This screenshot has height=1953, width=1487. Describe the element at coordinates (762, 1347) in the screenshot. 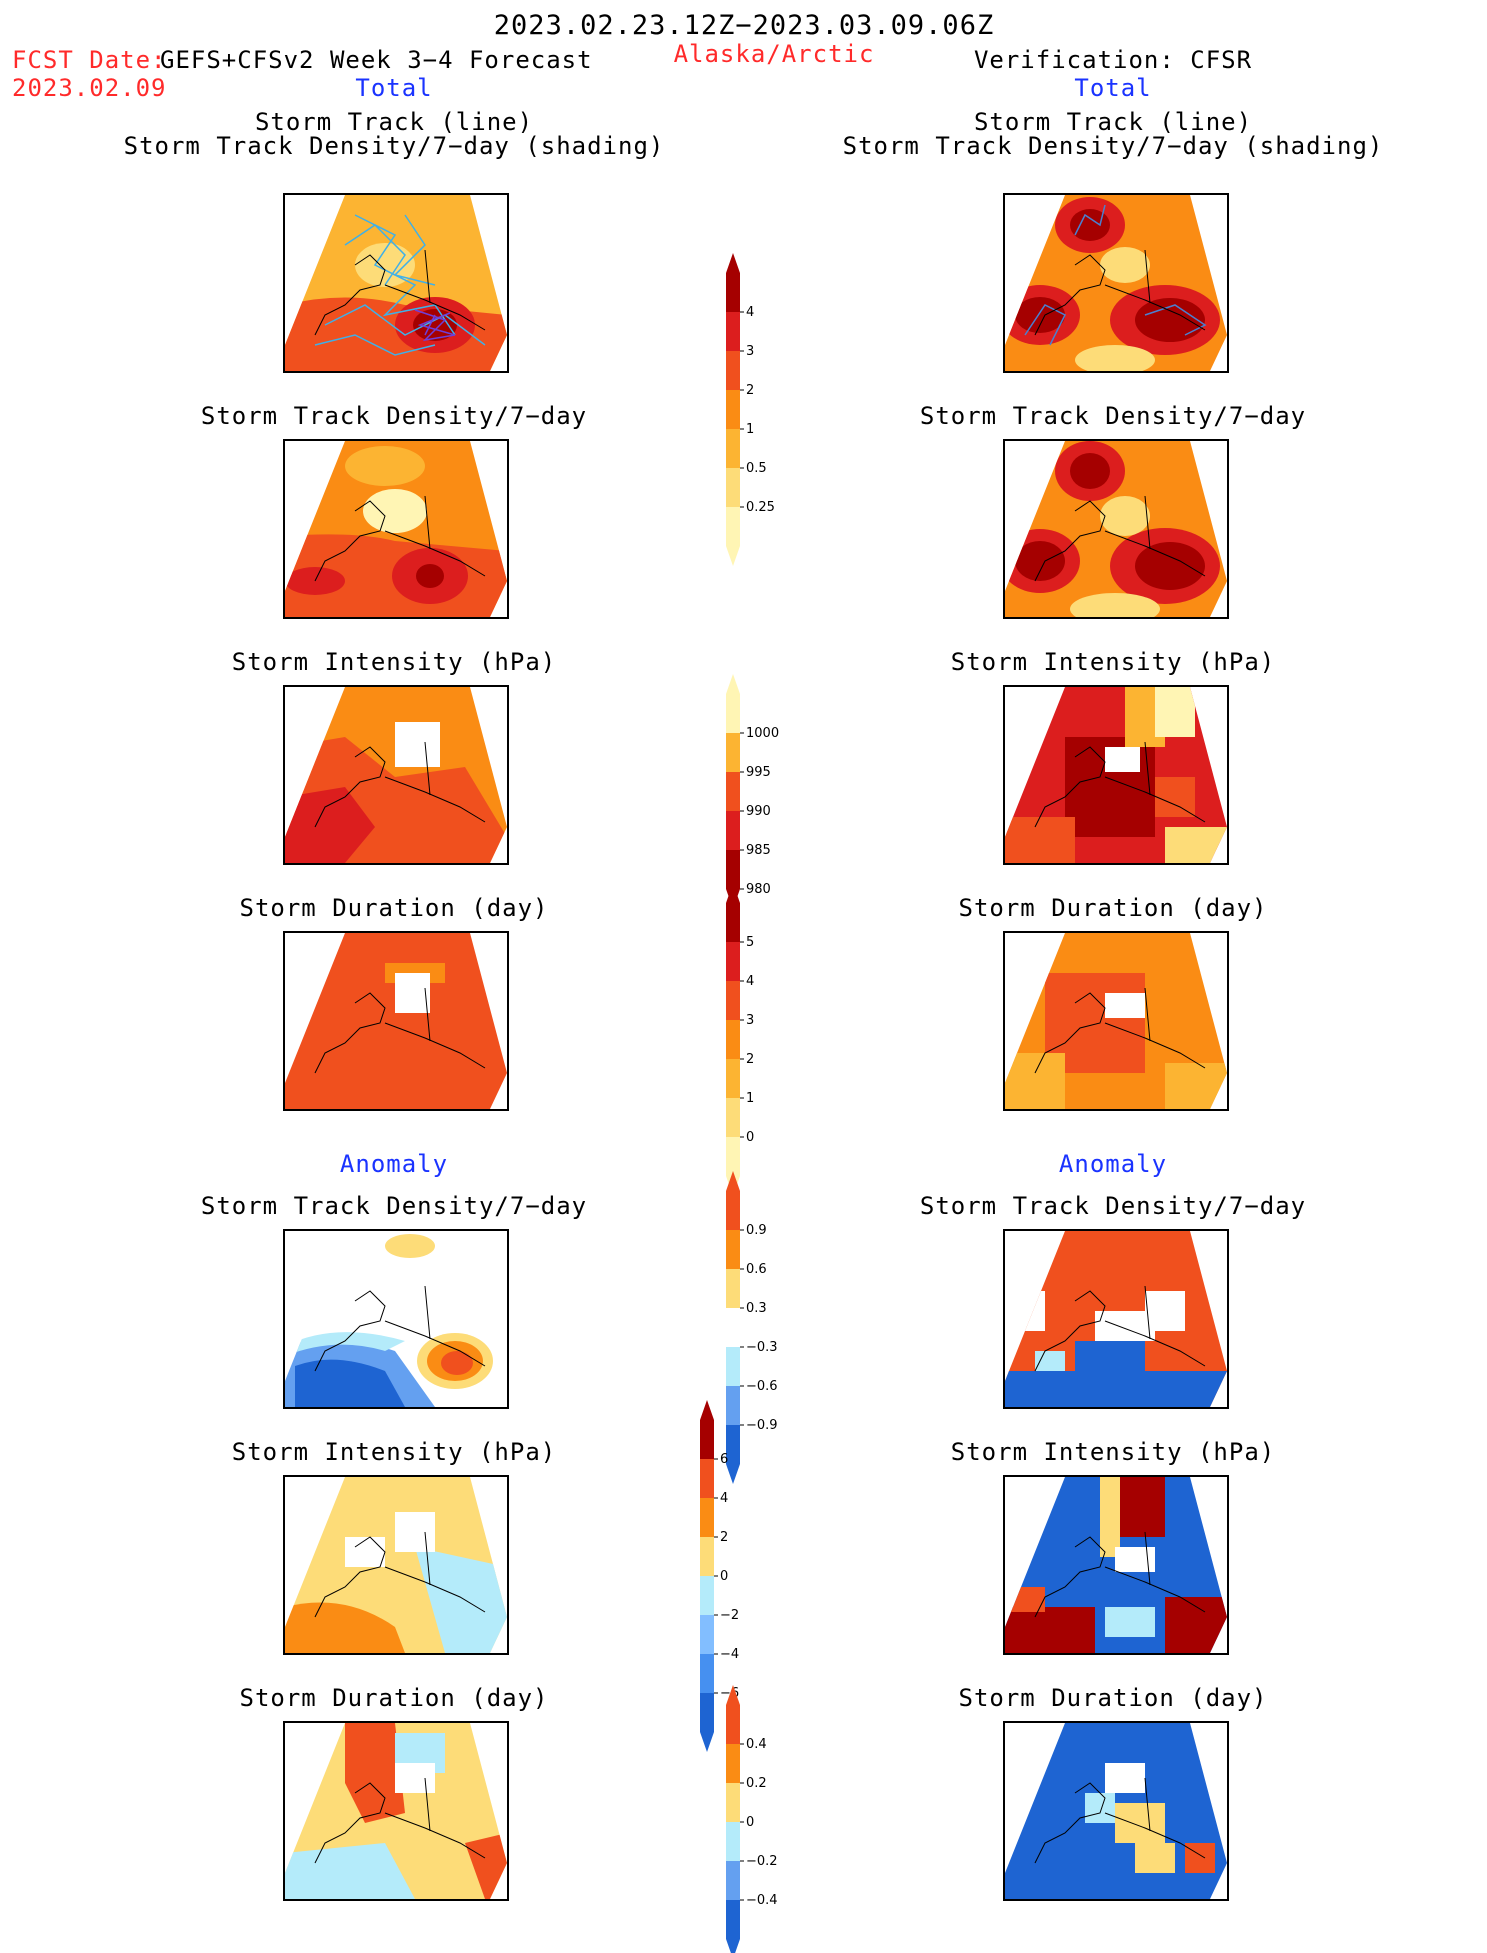

I see `colorbar-label: −0.3` at that location.